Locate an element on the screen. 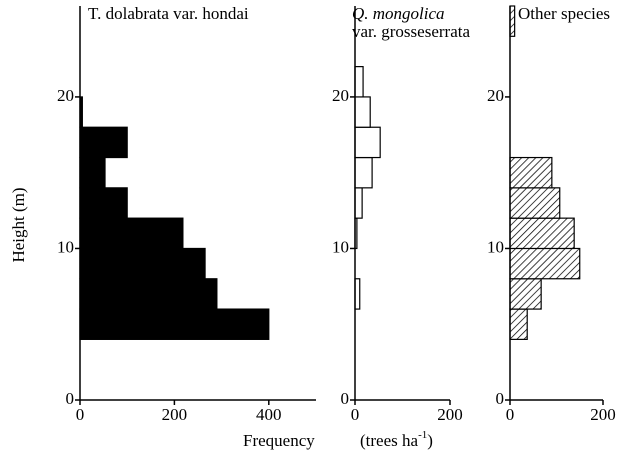 The height and width of the screenshot is (459, 640). panel-title: Q. mongolica is located at coordinates (398, 13).